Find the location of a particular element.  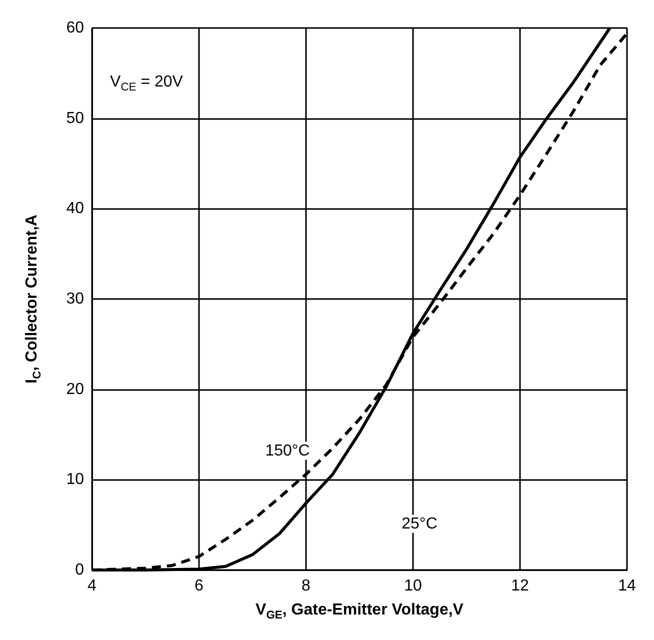

x-tick-label: 12 is located at coordinates (520, 586).